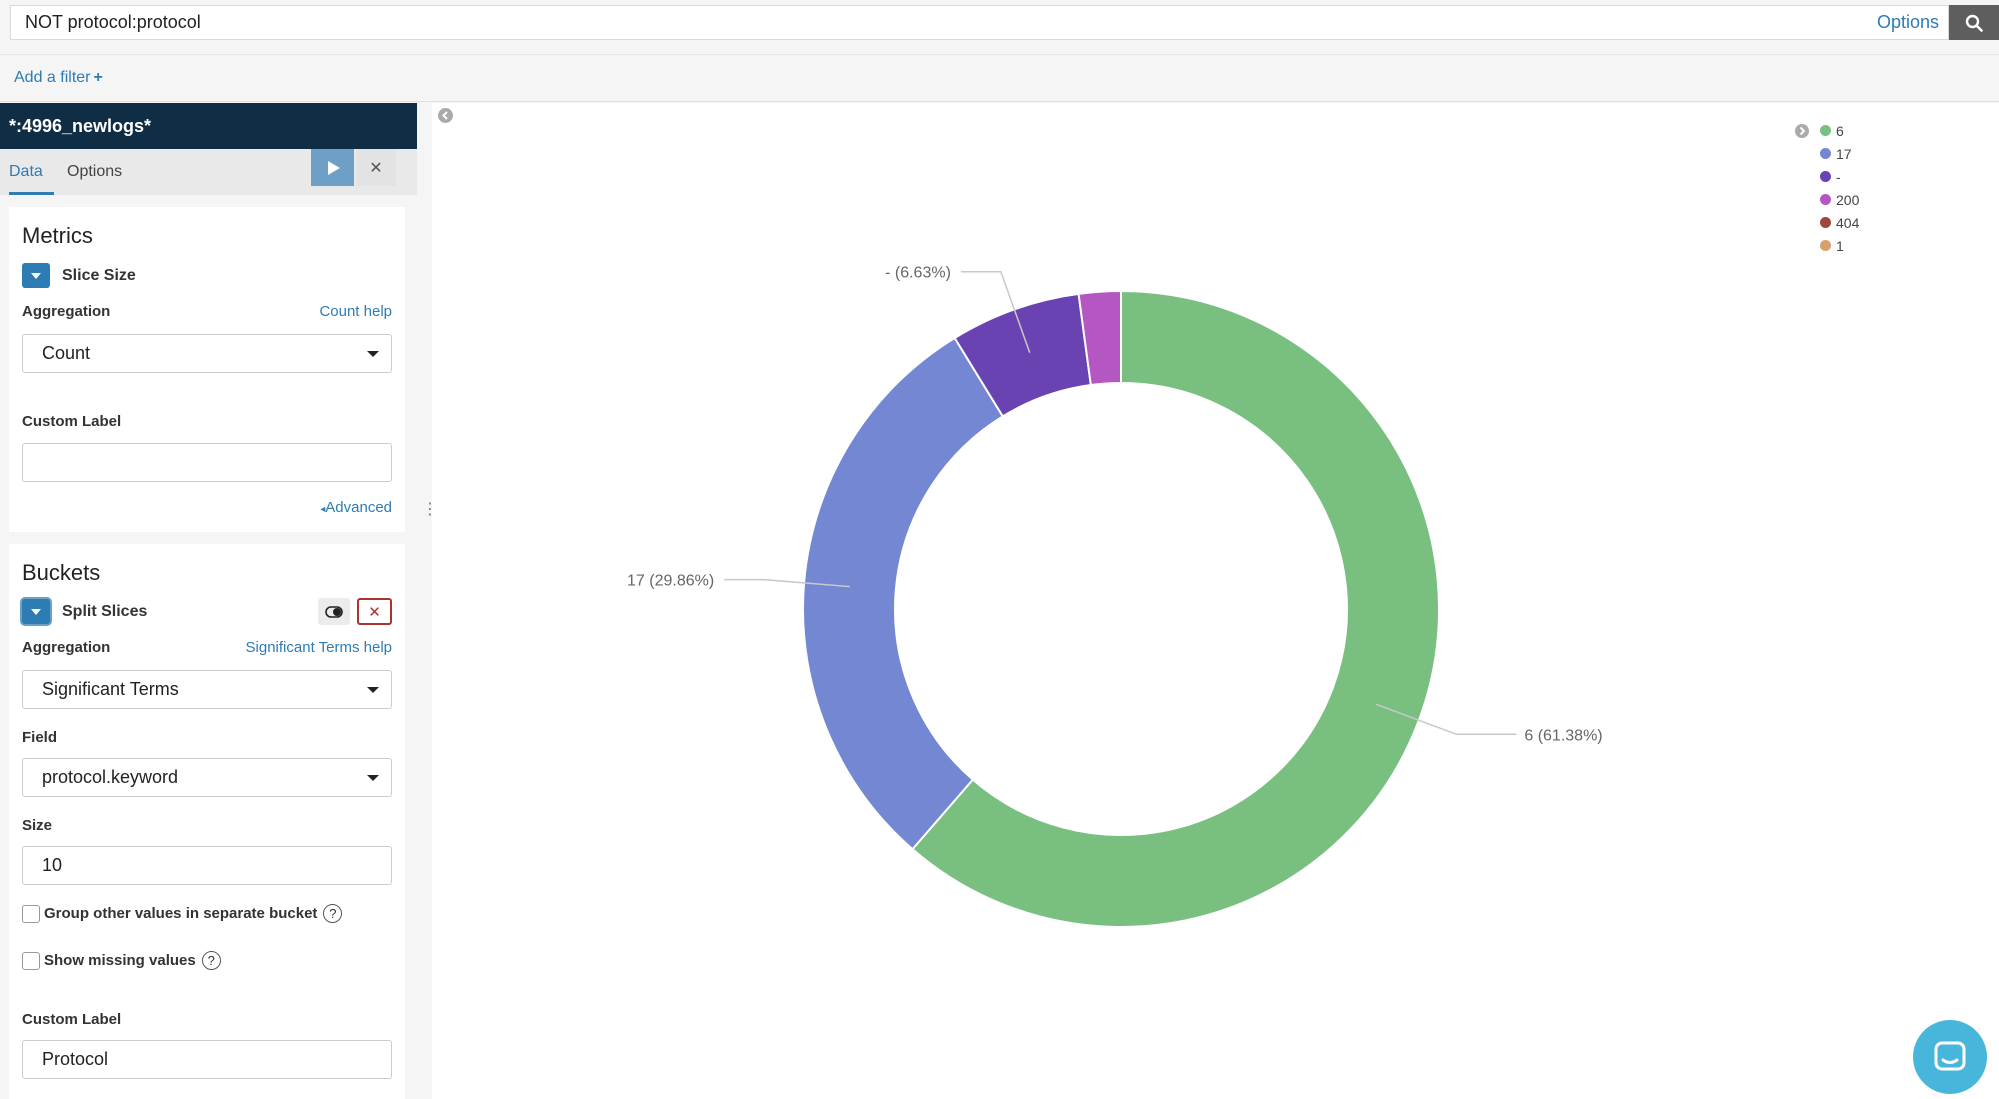 The height and width of the screenshot is (1099, 1999). I want to click on legend-label: 6, so click(1840, 130).